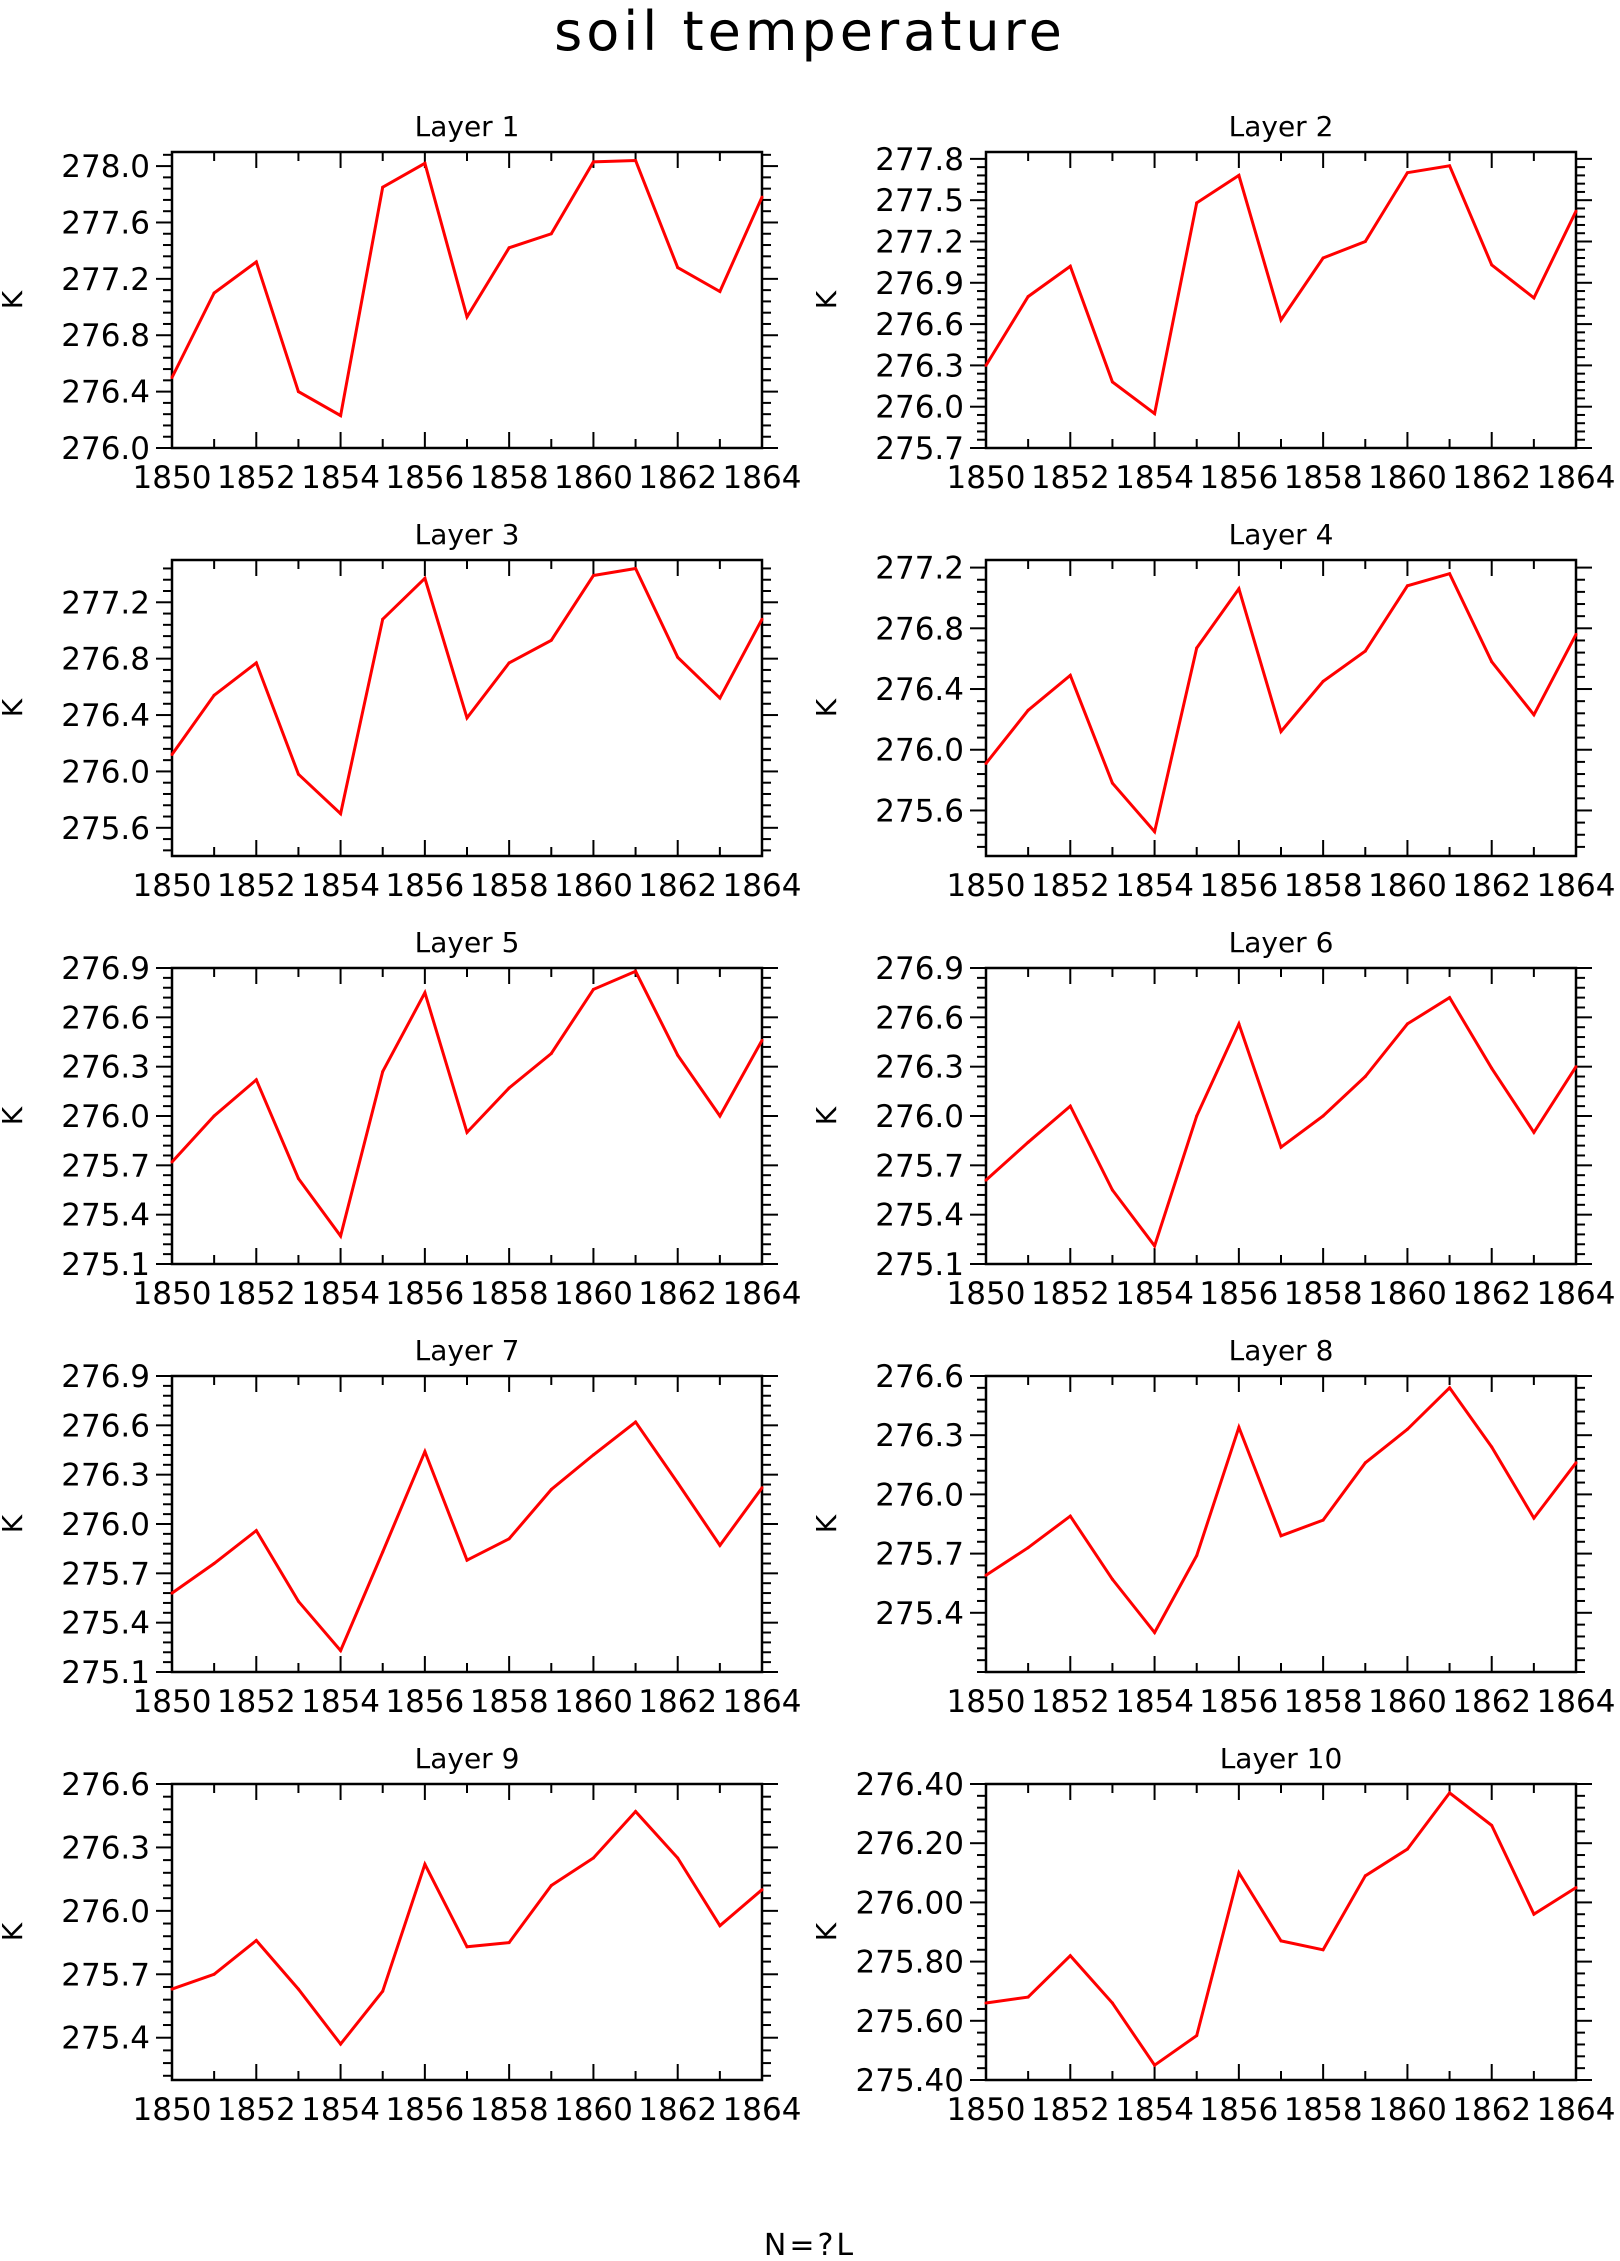 Image resolution: width=1620 pixels, height=2261 pixels. I want to click on panel-title: Layer 6, so click(1281, 942).